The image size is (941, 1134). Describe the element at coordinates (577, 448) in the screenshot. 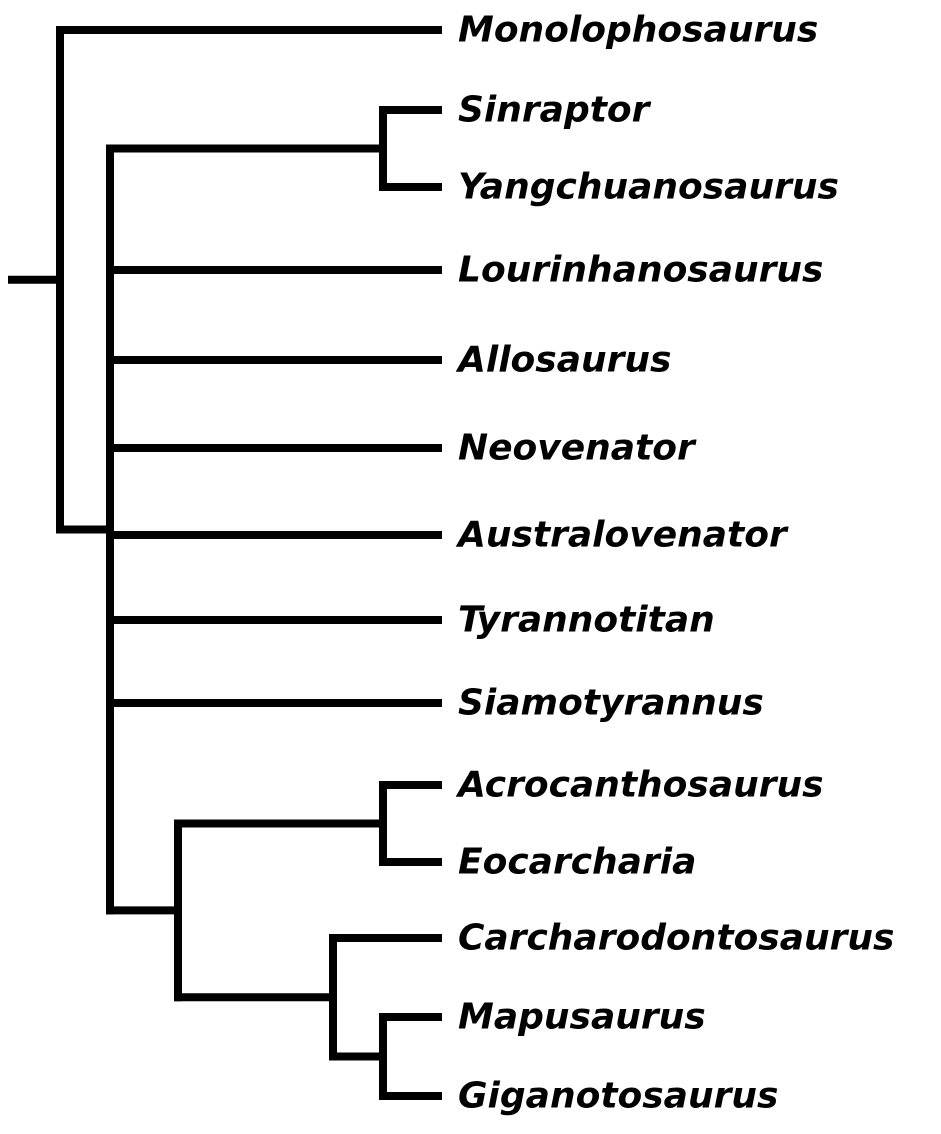

I see `taxon-label-neovenator: Neovenator` at that location.